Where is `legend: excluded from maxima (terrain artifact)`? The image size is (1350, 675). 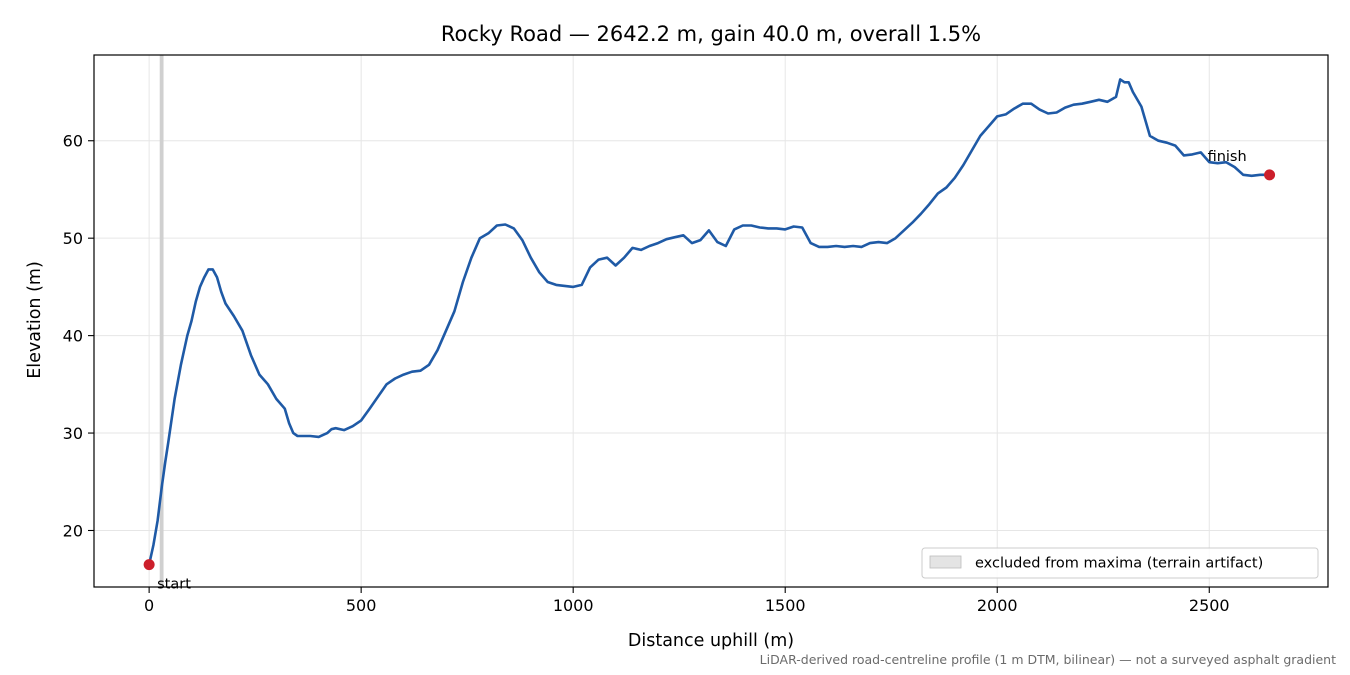 legend: excluded from maxima (terrain artifact) is located at coordinates (1120, 563).